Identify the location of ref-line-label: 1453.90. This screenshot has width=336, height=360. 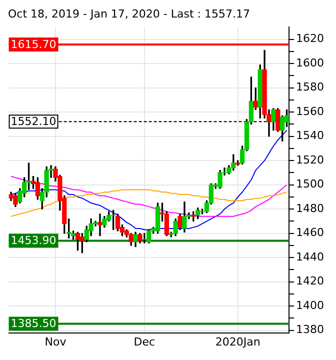
(33, 241).